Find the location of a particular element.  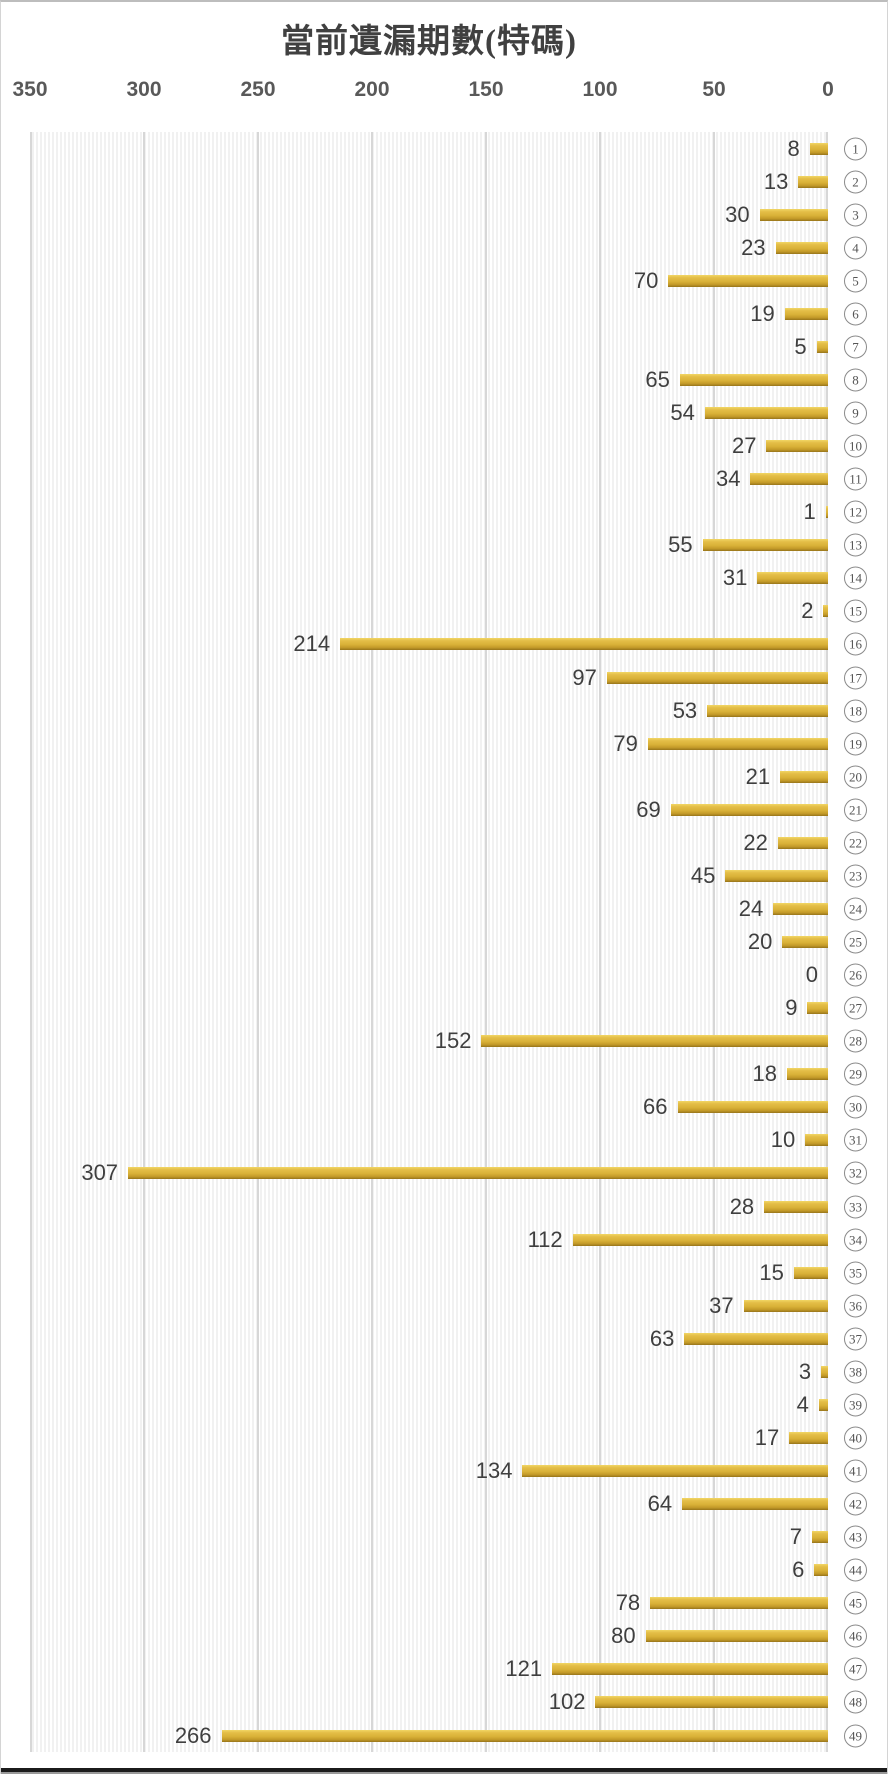

x-axis-tick-label: 0 is located at coordinates (828, 89).